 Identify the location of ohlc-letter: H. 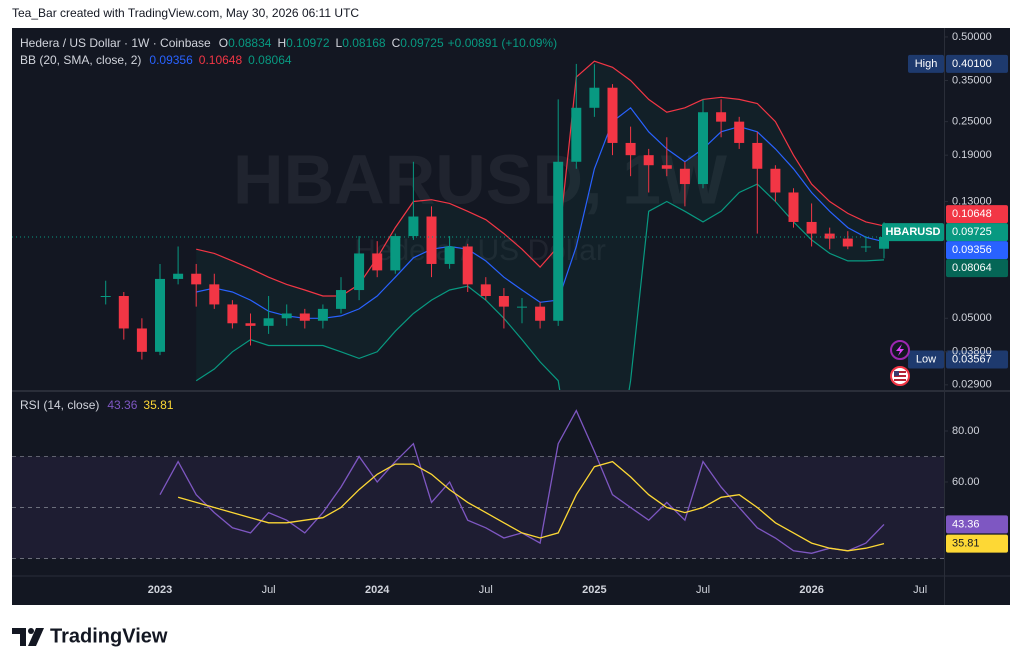
(281, 43).